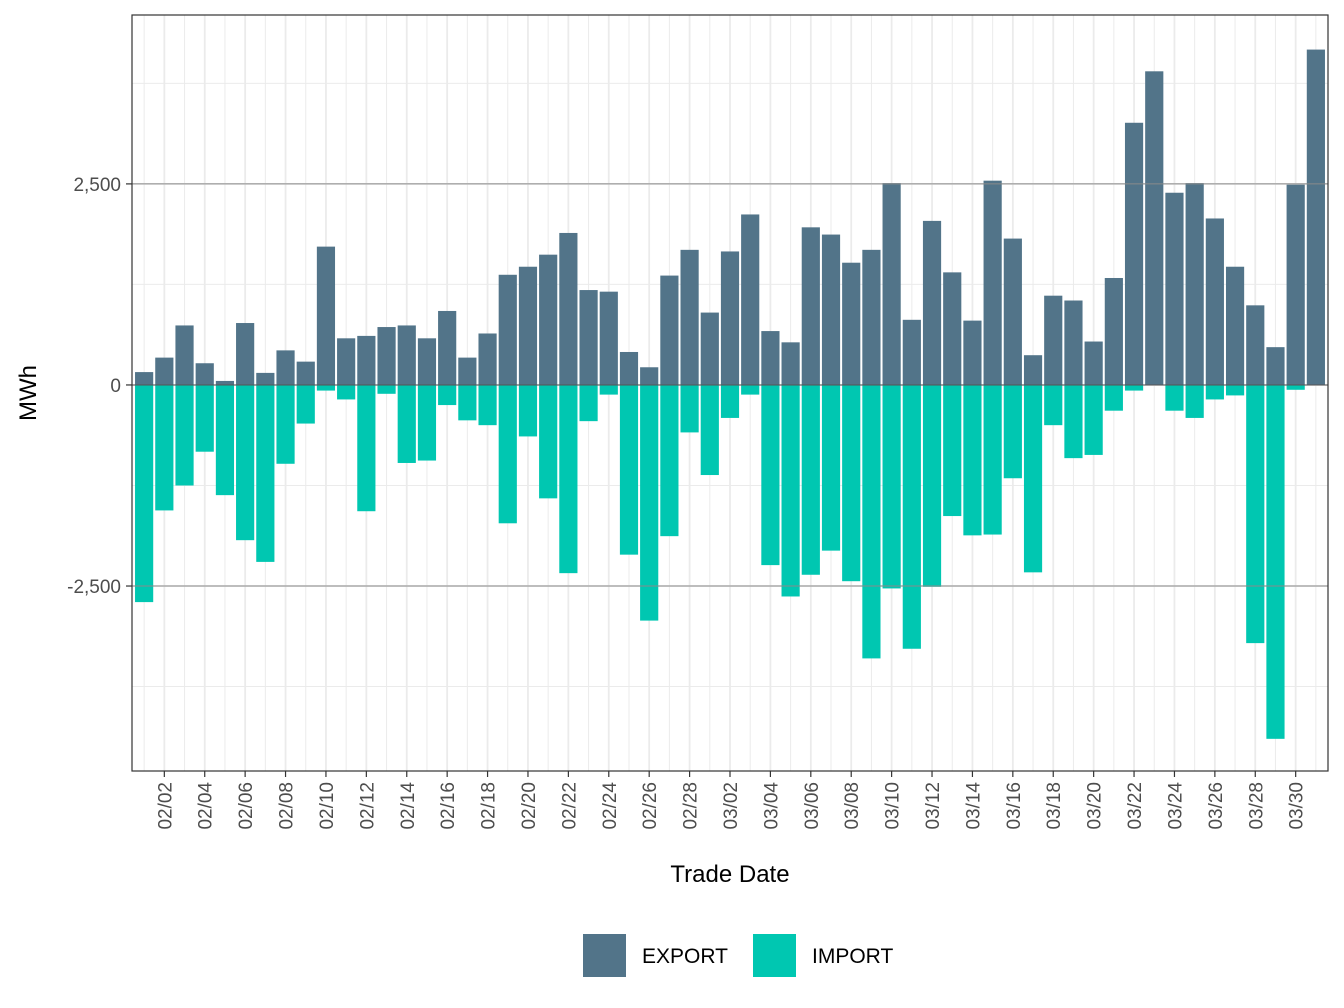 Image resolution: width=1344 pixels, height=1008 pixels. Describe the element at coordinates (691, 806) in the screenshot. I see `x-tick-label: 02/28` at that location.